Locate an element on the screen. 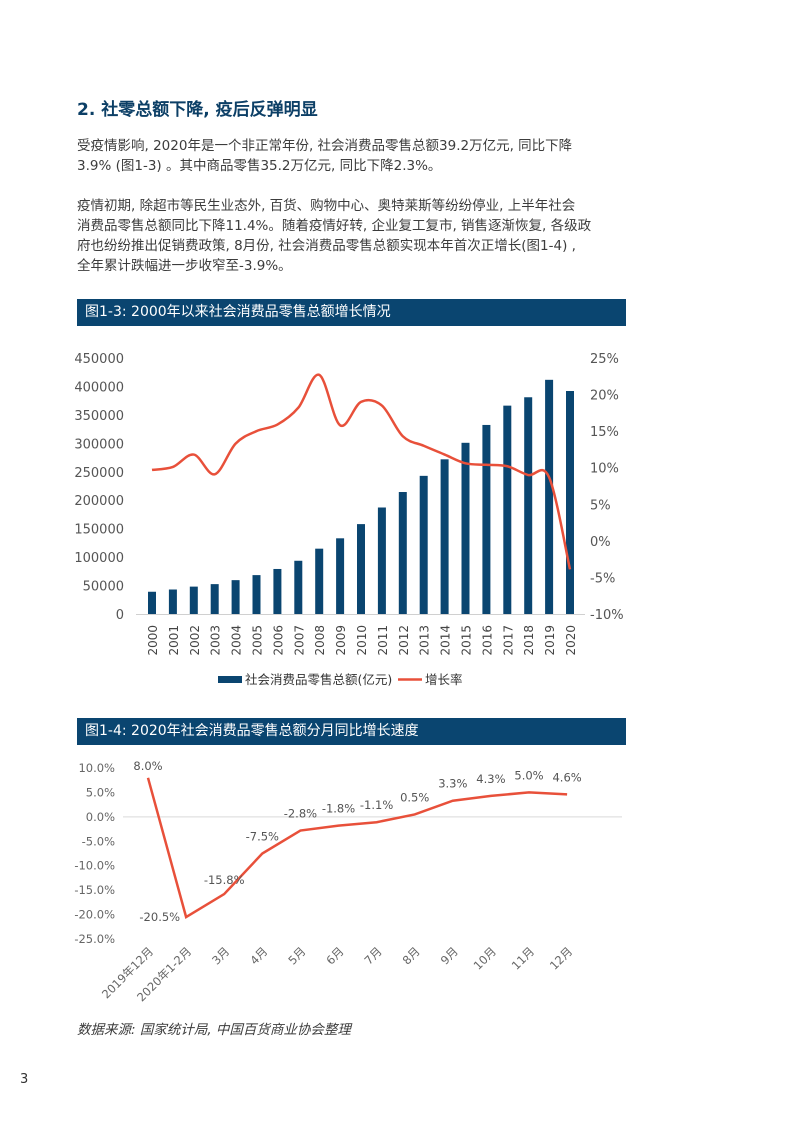 The height and width of the screenshot is (1122, 793). year-label: 2006 is located at coordinates (278, 640).